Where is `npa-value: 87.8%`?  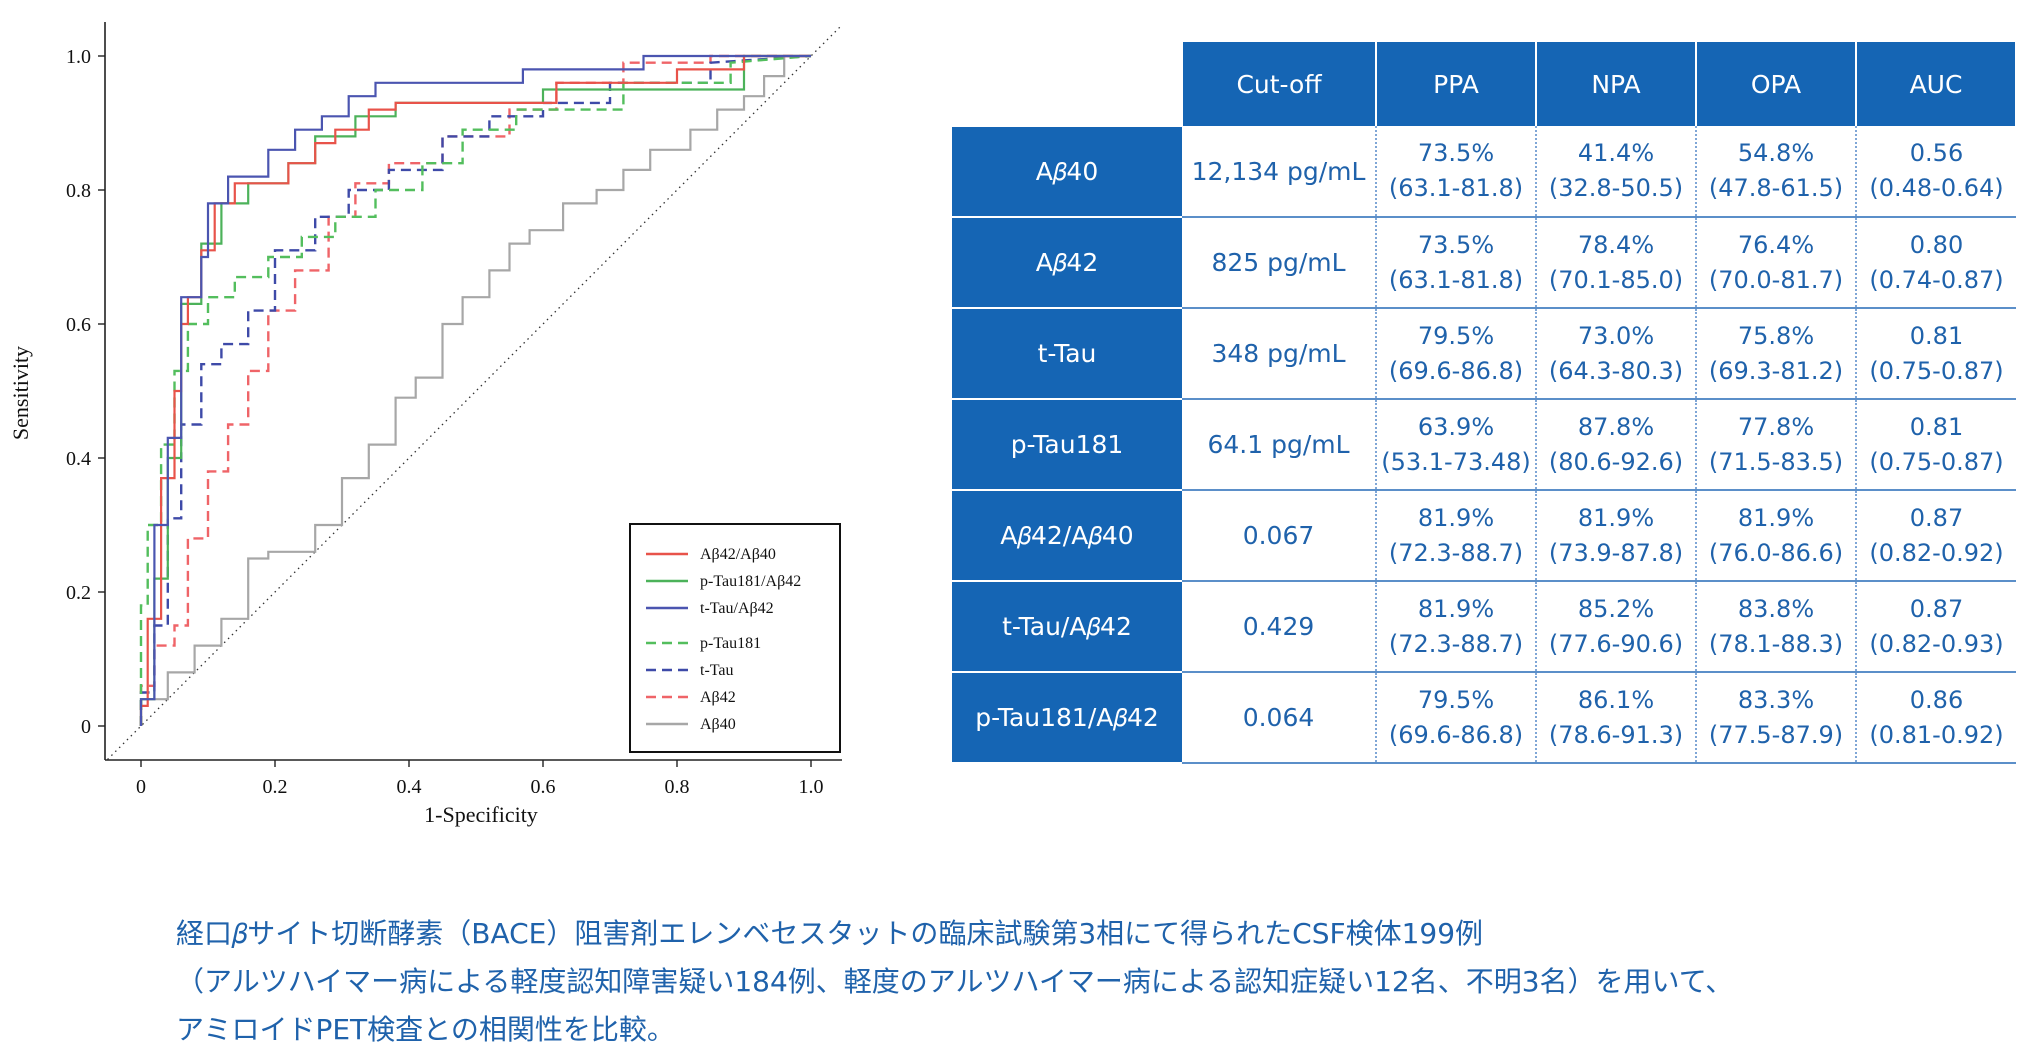 npa-value: 87.8% is located at coordinates (1616, 426).